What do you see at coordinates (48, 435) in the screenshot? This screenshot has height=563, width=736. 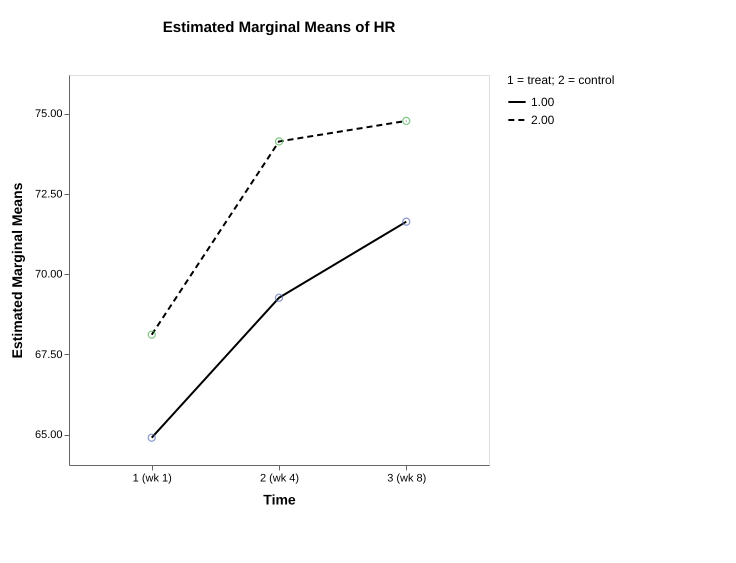 I see `y-tick-label: 65.00` at bounding box center [48, 435].